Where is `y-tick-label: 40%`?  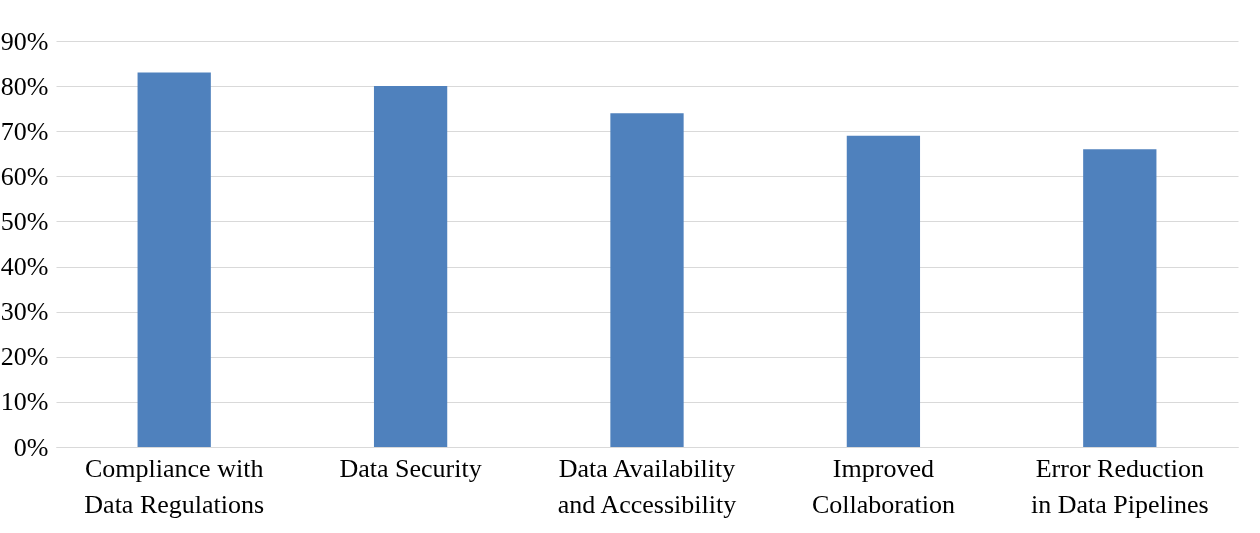 y-tick-label: 40% is located at coordinates (24, 267).